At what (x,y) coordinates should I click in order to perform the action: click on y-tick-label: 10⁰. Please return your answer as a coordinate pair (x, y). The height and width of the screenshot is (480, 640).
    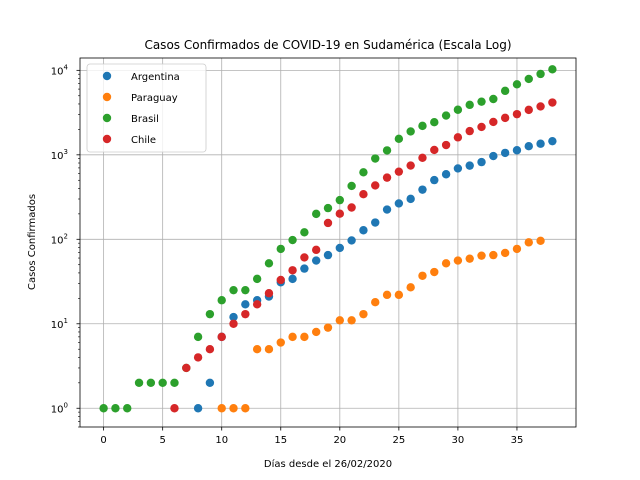
    Looking at the image, I should click on (59, 408).